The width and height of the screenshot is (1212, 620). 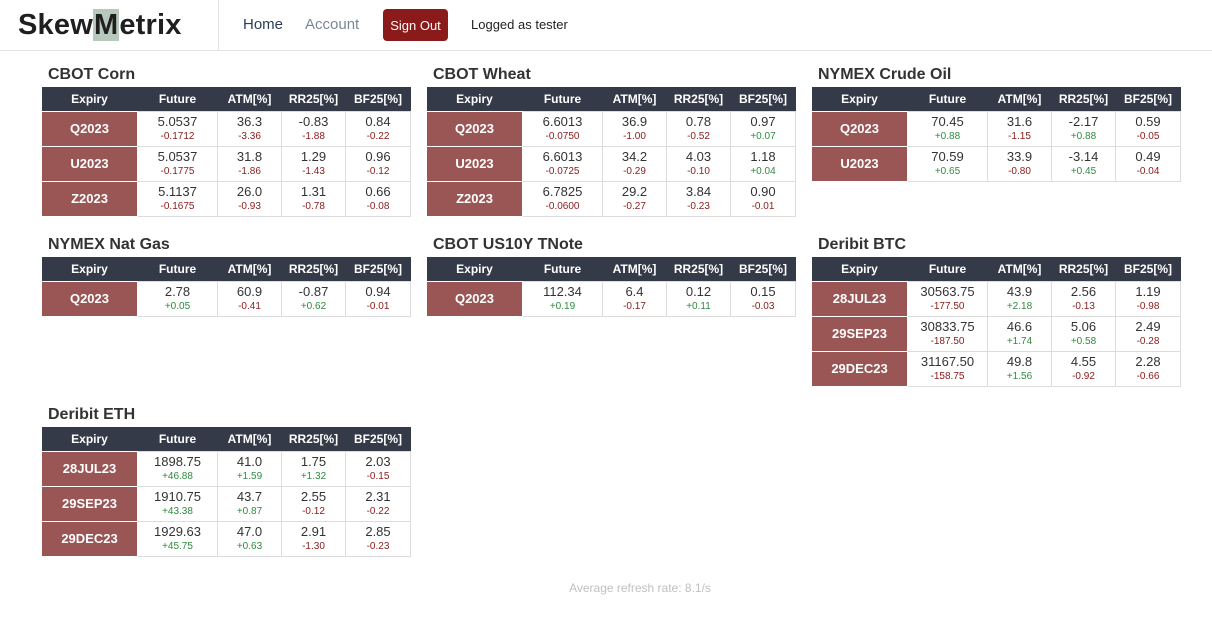 I want to click on future-cell: 6.6013 -0.0725, so click(x=562, y=163).